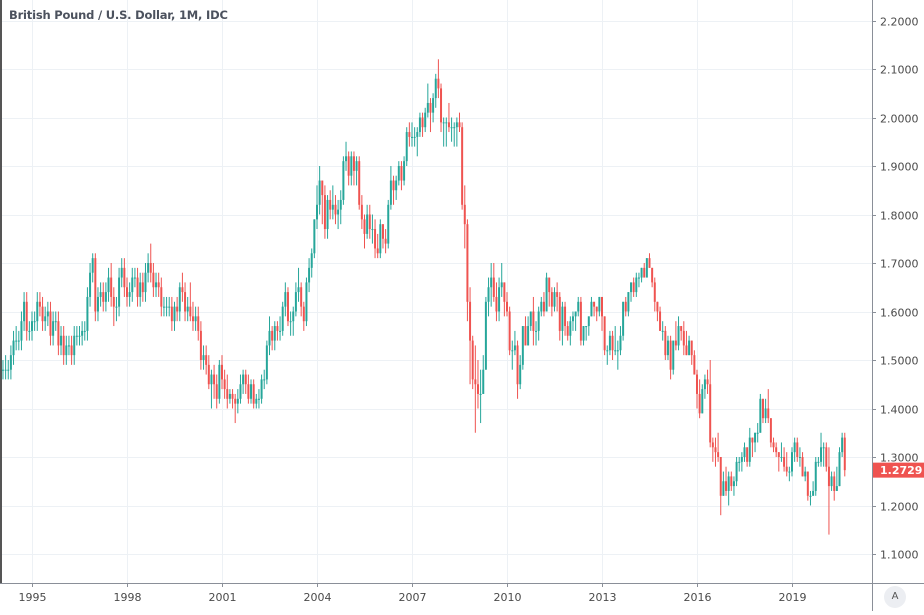 The image size is (924, 615). What do you see at coordinates (223, 597) in the screenshot?
I see `time-tick-label: 2001` at bounding box center [223, 597].